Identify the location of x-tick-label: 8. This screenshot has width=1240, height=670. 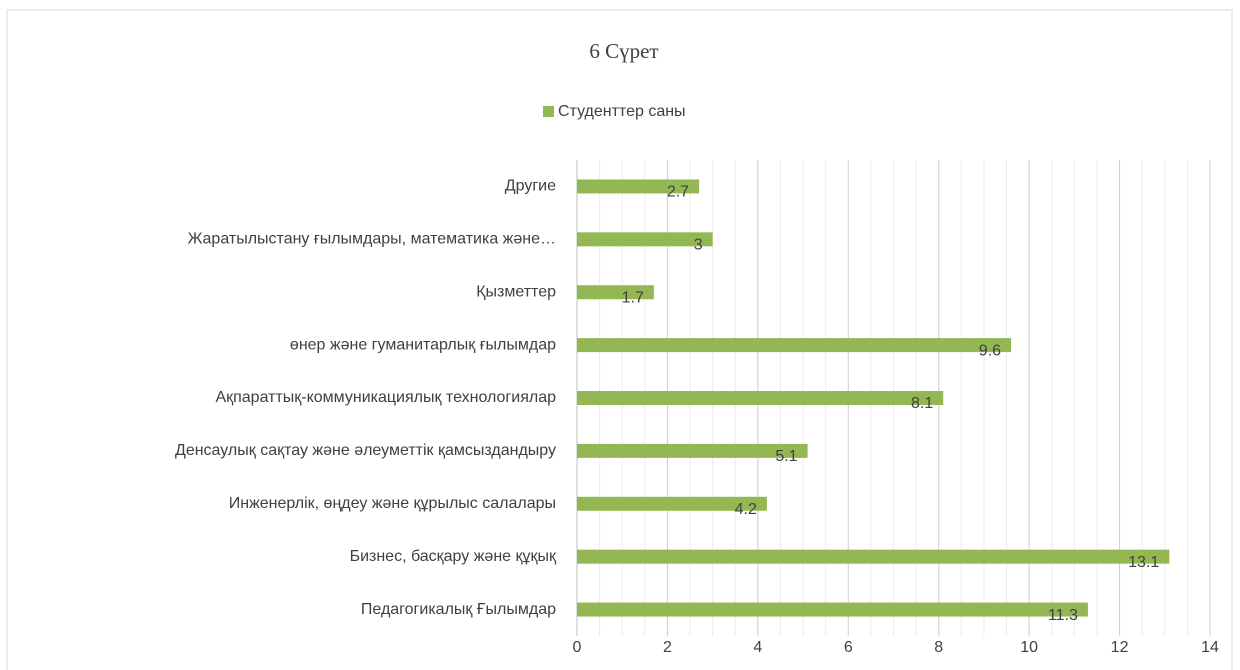
(938, 647).